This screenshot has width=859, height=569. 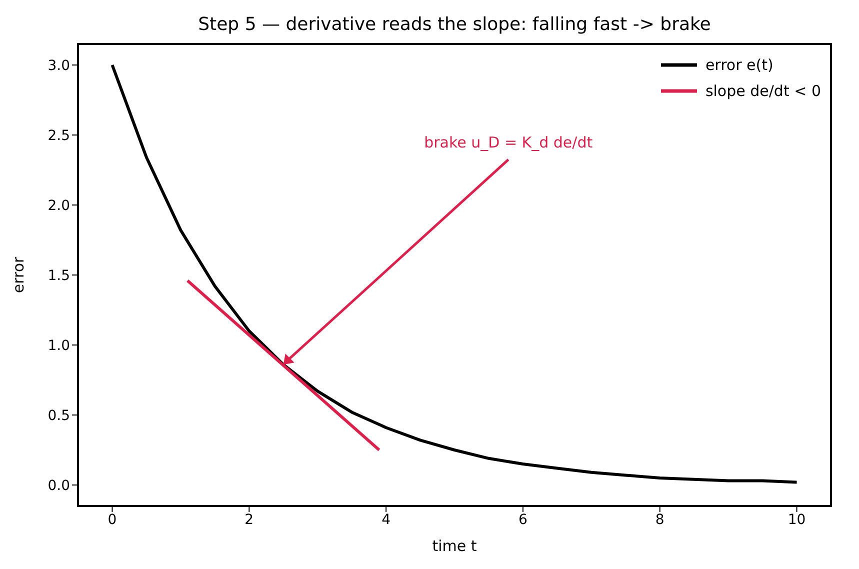 What do you see at coordinates (763, 91) in the screenshot?
I see `legend-label: slope de/dt < 0` at bounding box center [763, 91].